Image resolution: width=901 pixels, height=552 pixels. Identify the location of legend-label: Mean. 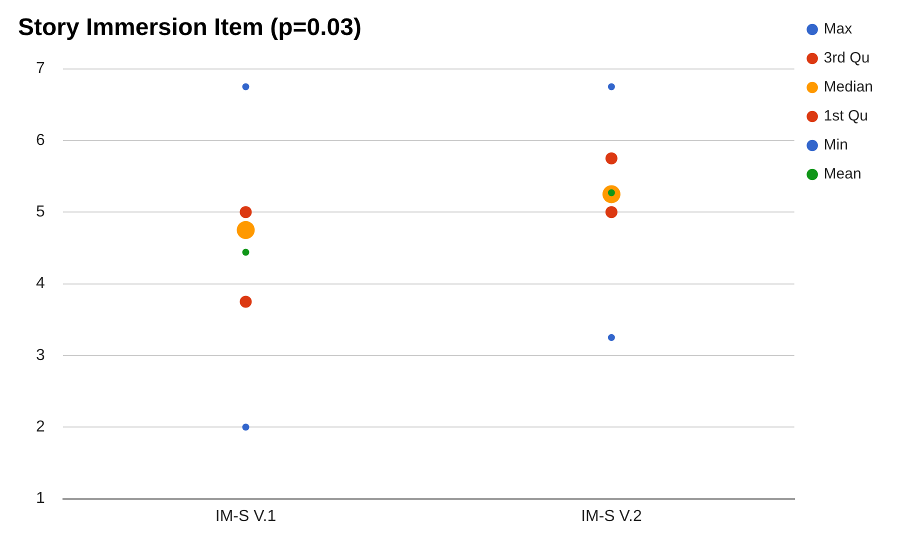
(843, 174).